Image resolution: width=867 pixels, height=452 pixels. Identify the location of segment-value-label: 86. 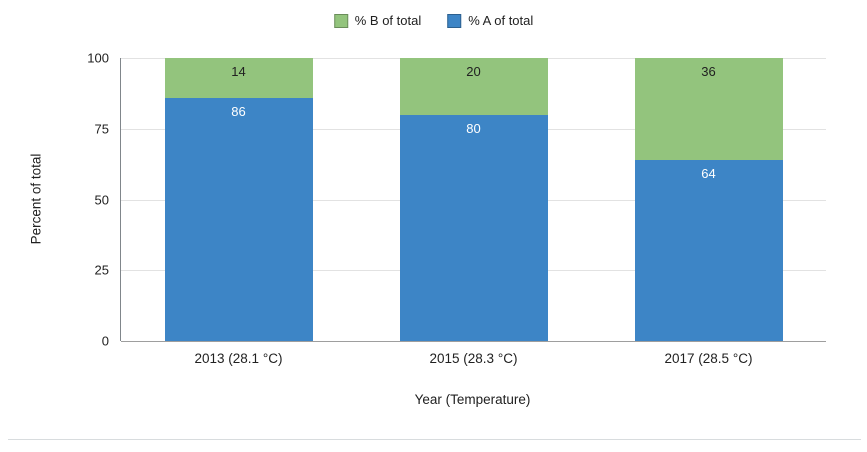
(238, 111).